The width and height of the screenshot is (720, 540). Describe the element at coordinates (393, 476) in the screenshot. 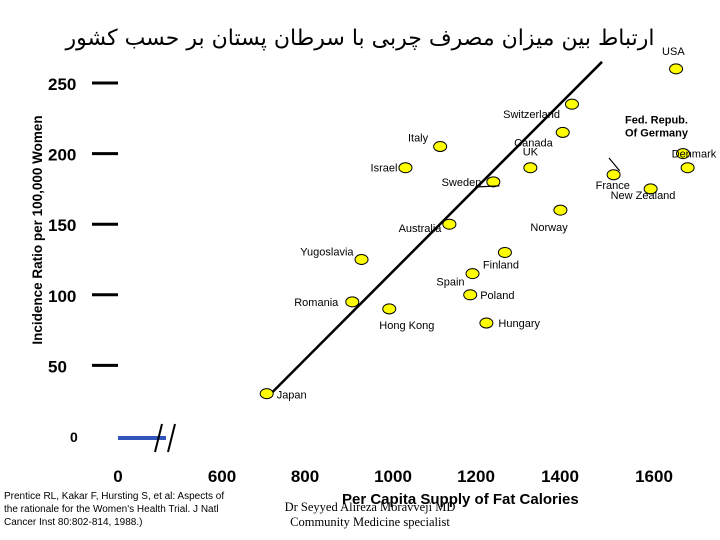

I see `x-tick-label: 1000` at that location.